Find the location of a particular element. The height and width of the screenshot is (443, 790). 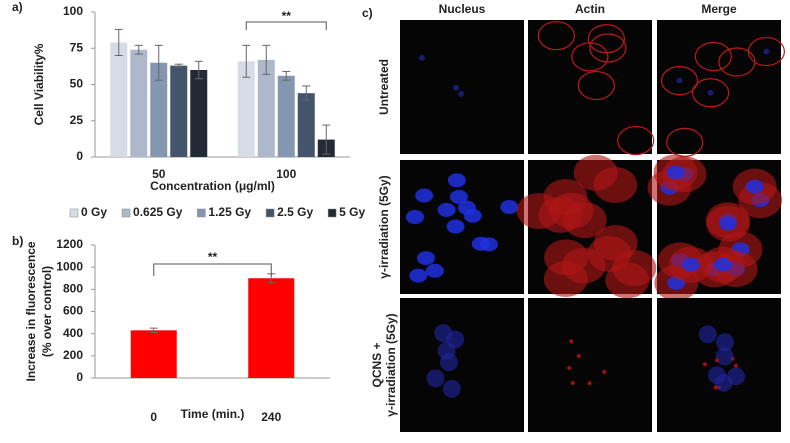

y-axis-title: Cell Viability% is located at coordinates (39, 84).